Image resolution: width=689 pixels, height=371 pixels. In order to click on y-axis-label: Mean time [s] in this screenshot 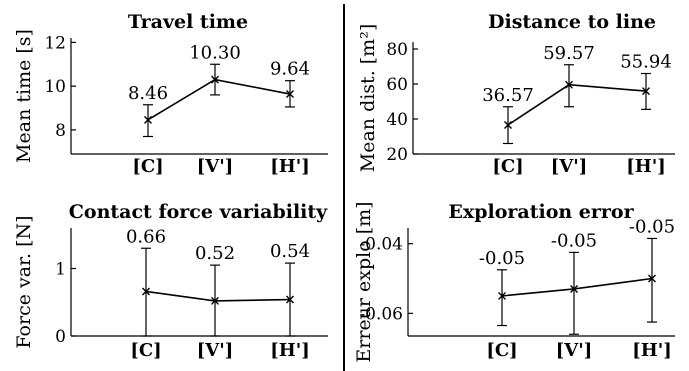, I will do `click(24, 96)`.